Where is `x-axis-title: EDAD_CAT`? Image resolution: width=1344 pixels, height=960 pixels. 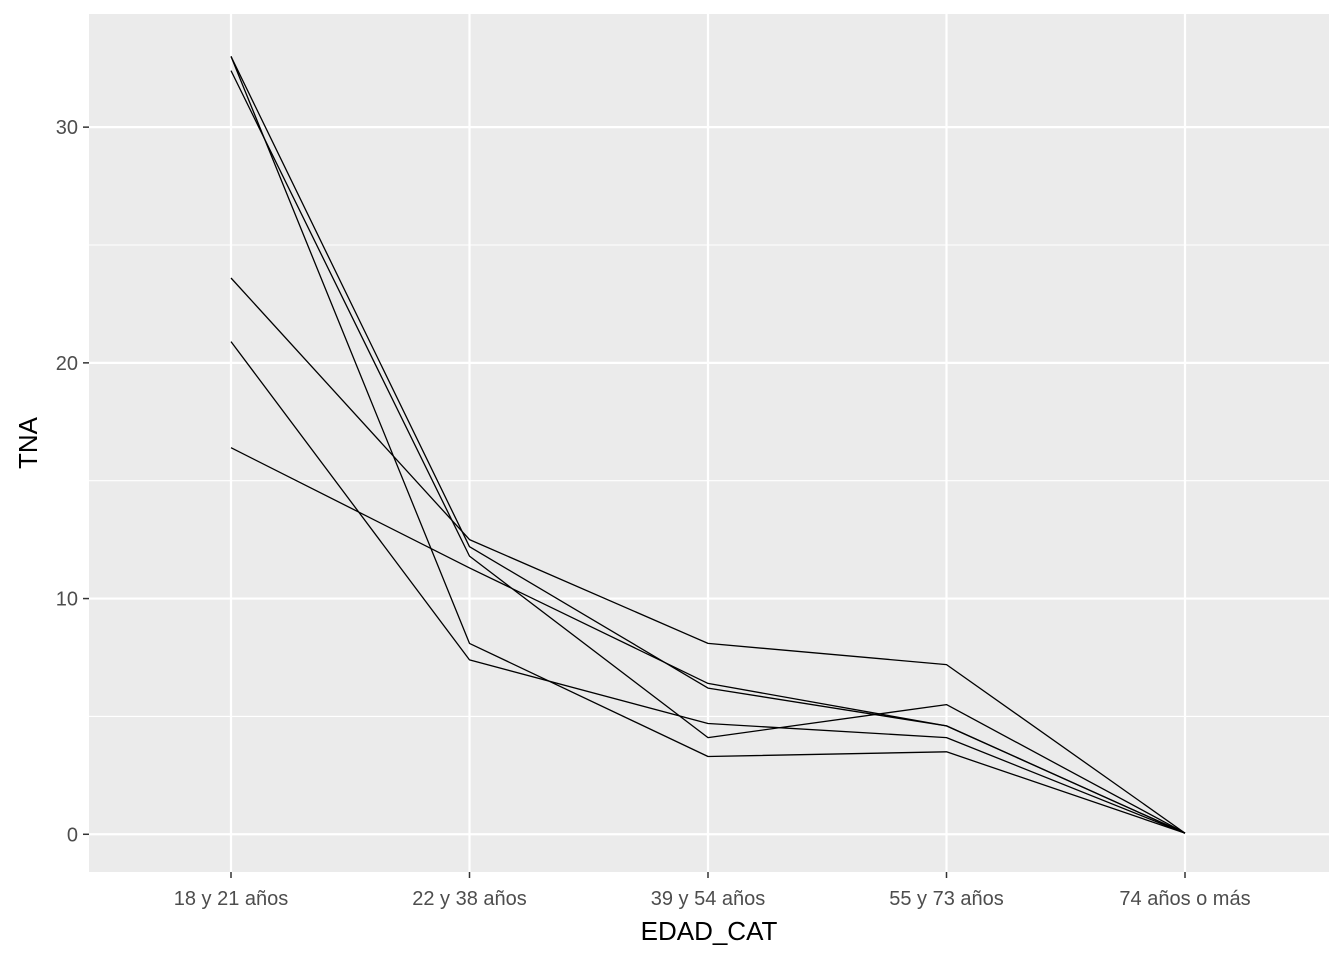 x-axis-title: EDAD_CAT is located at coordinates (709, 931).